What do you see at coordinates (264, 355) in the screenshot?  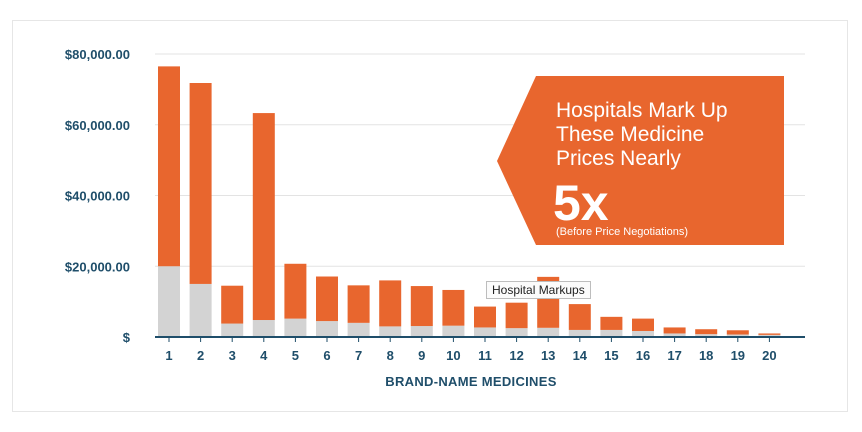 I see `x-tick-label: 4` at bounding box center [264, 355].